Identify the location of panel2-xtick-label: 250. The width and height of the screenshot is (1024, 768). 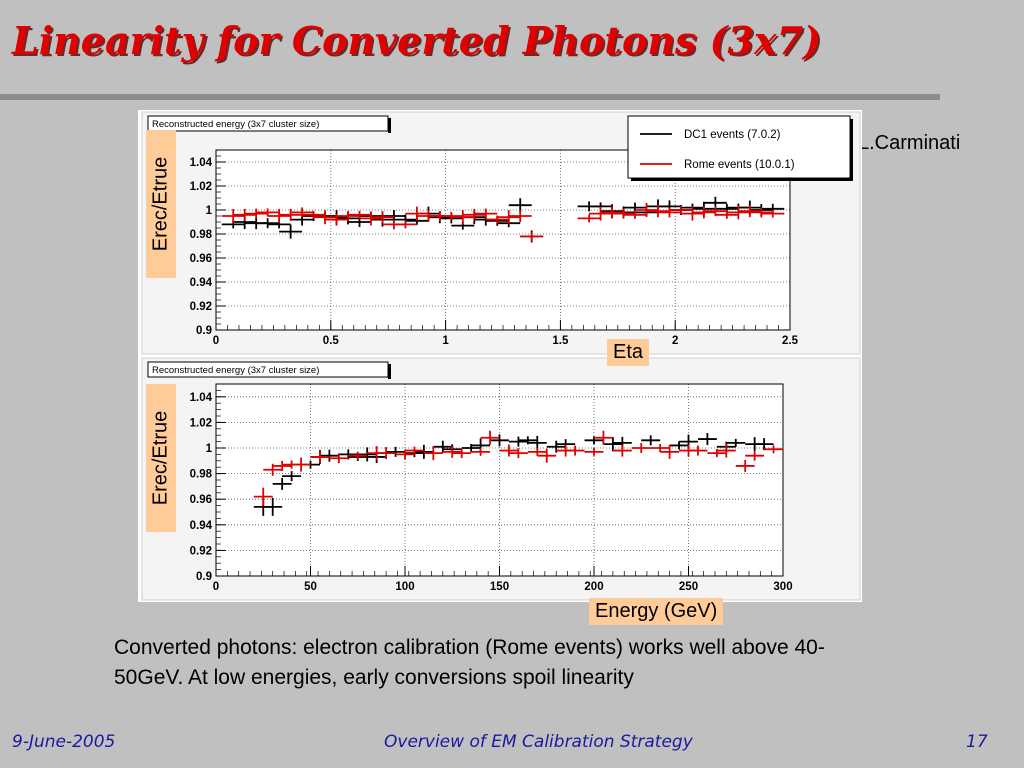
(688, 587).